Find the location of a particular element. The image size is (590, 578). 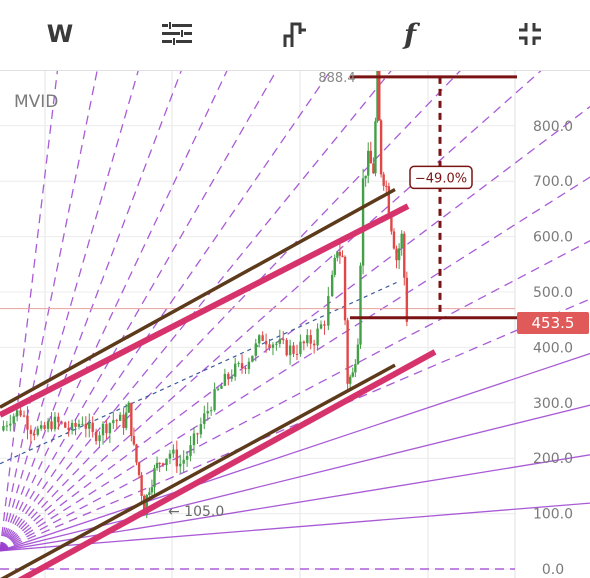

interval-label: W is located at coordinates (60, 34).